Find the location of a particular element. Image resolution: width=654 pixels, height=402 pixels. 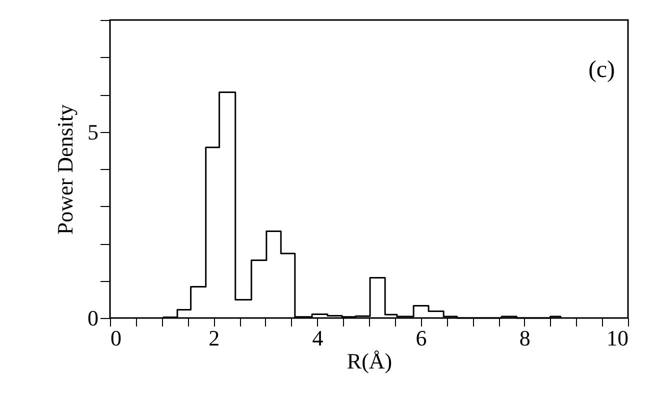

x-tick-label: 2 is located at coordinates (214, 338).